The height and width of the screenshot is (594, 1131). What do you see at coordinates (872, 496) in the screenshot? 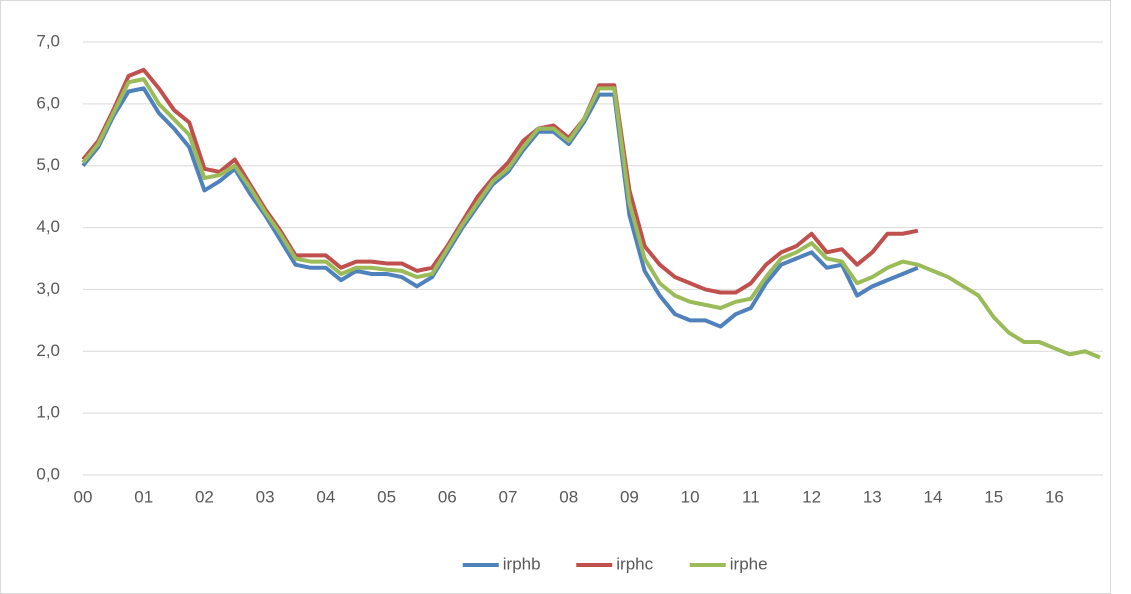
I see `x-tick-label: 13` at bounding box center [872, 496].